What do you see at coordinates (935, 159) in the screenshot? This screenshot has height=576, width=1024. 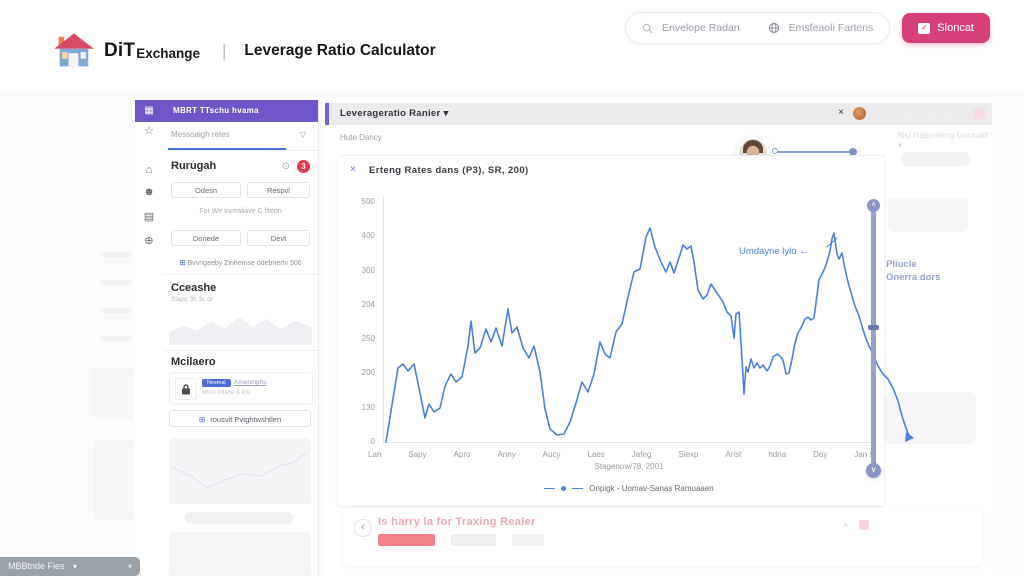 I see `ghost-pill` at bounding box center [935, 159].